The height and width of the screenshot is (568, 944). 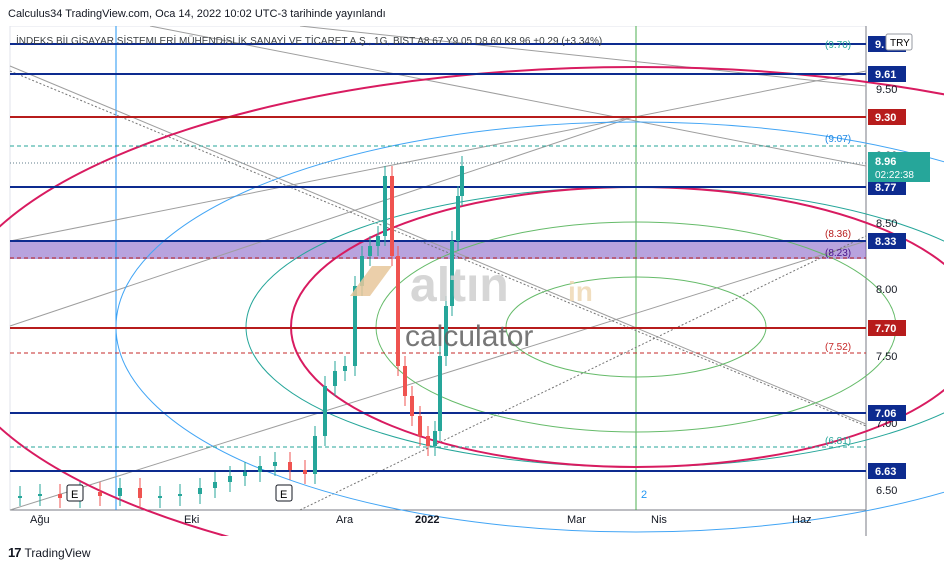 What do you see at coordinates (659, 520) in the screenshot?
I see `time-tick: Nis` at bounding box center [659, 520].